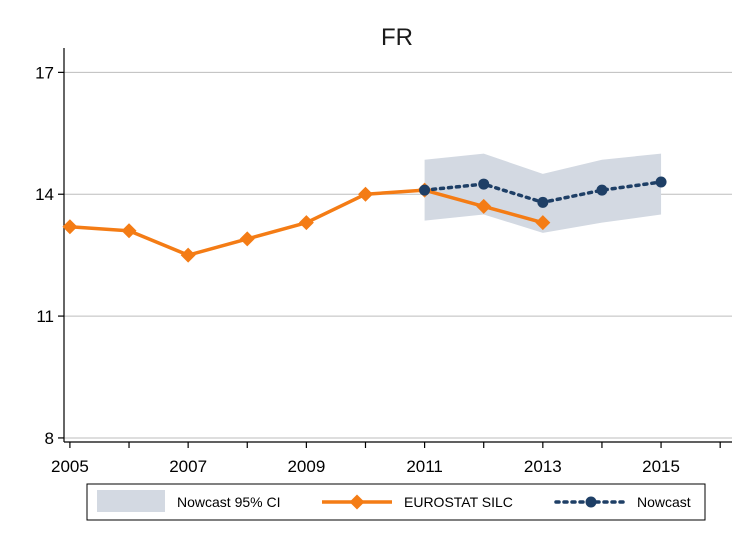  I want to click on series-layer, so click(364, 219).